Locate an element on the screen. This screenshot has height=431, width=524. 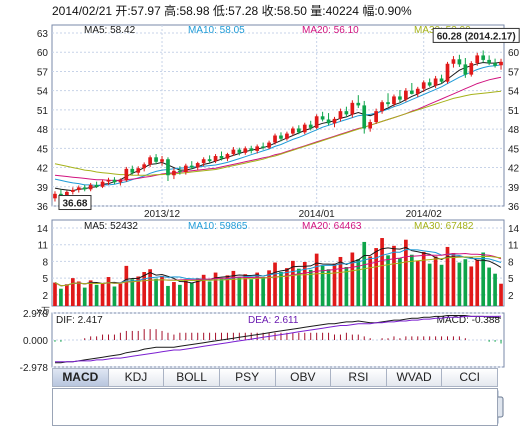
price-tick-right: 39 is located at coordinates (514, 188).